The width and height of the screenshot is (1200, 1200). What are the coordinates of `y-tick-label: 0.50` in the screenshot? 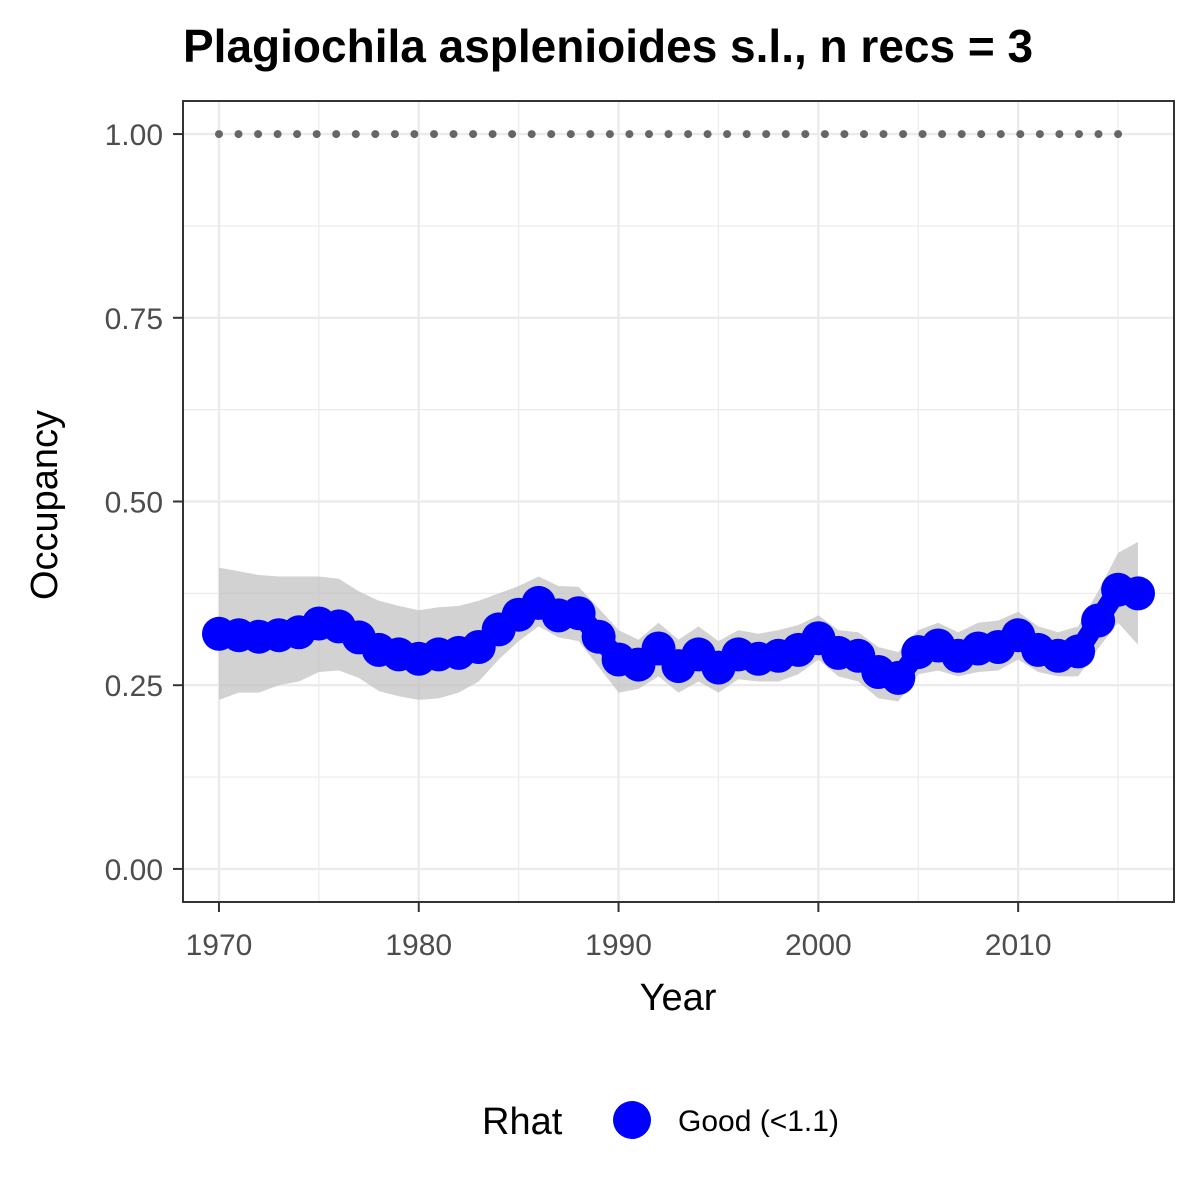 It's located at (134, 503).